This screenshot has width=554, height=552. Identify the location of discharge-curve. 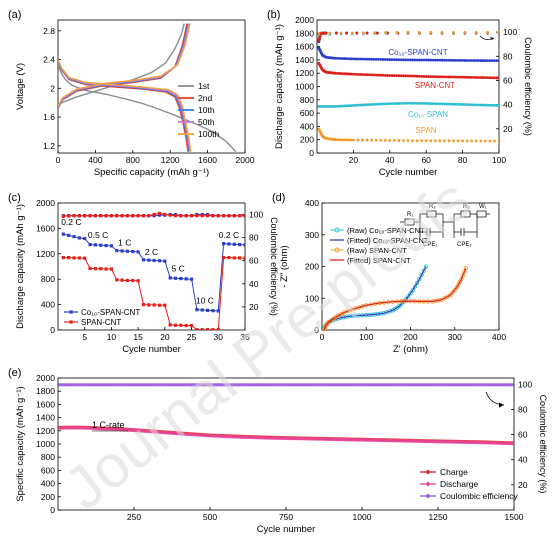
(123, 106).